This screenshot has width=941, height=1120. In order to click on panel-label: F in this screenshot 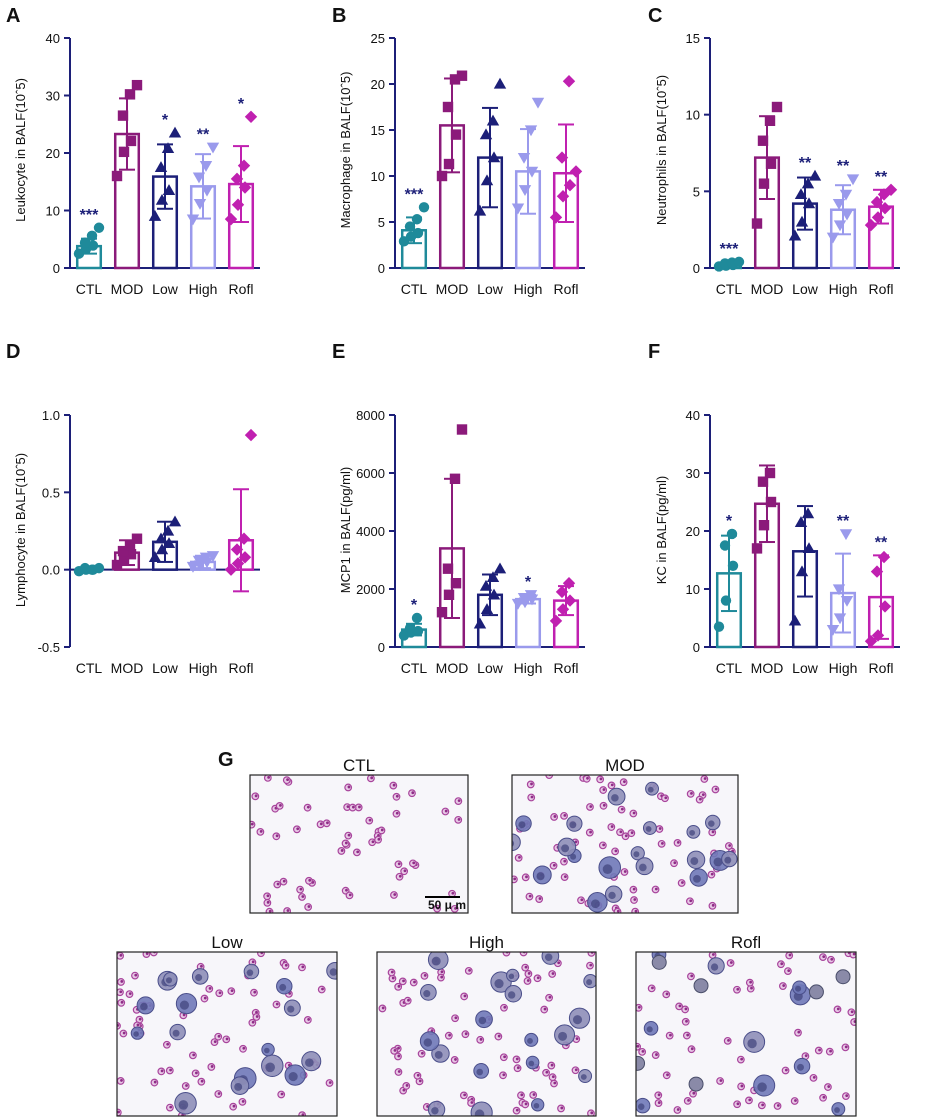, I will do `click(654, 352)`.